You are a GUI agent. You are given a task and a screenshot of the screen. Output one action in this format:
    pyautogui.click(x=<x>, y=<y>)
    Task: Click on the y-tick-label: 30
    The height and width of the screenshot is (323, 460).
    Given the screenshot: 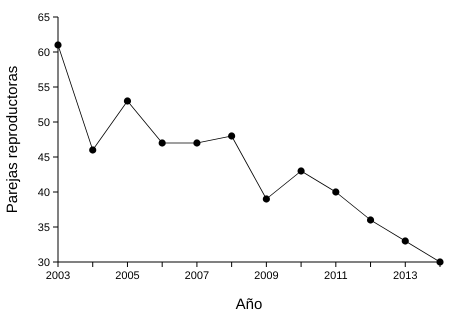 What is the action you would take?
    pyautogui.click(x=44, y=262)
    